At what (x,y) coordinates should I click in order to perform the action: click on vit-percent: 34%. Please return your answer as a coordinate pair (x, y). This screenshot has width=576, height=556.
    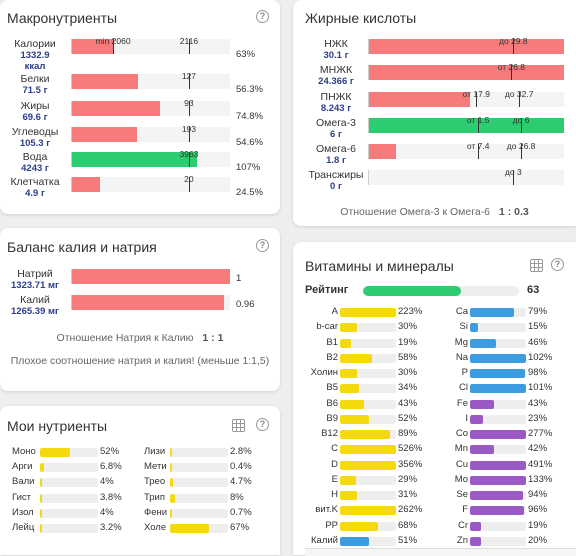
    Looking at the image, I should click on (408, 388).